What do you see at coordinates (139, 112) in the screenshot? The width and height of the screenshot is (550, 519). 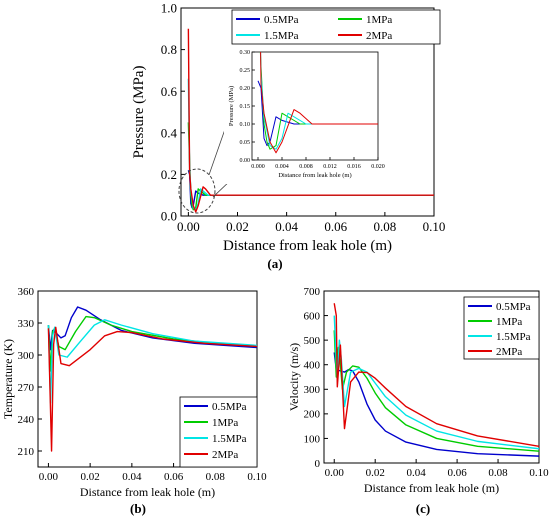 I see `y-axis-label: Pressure (MPa)` at bounding box center [139, 112].